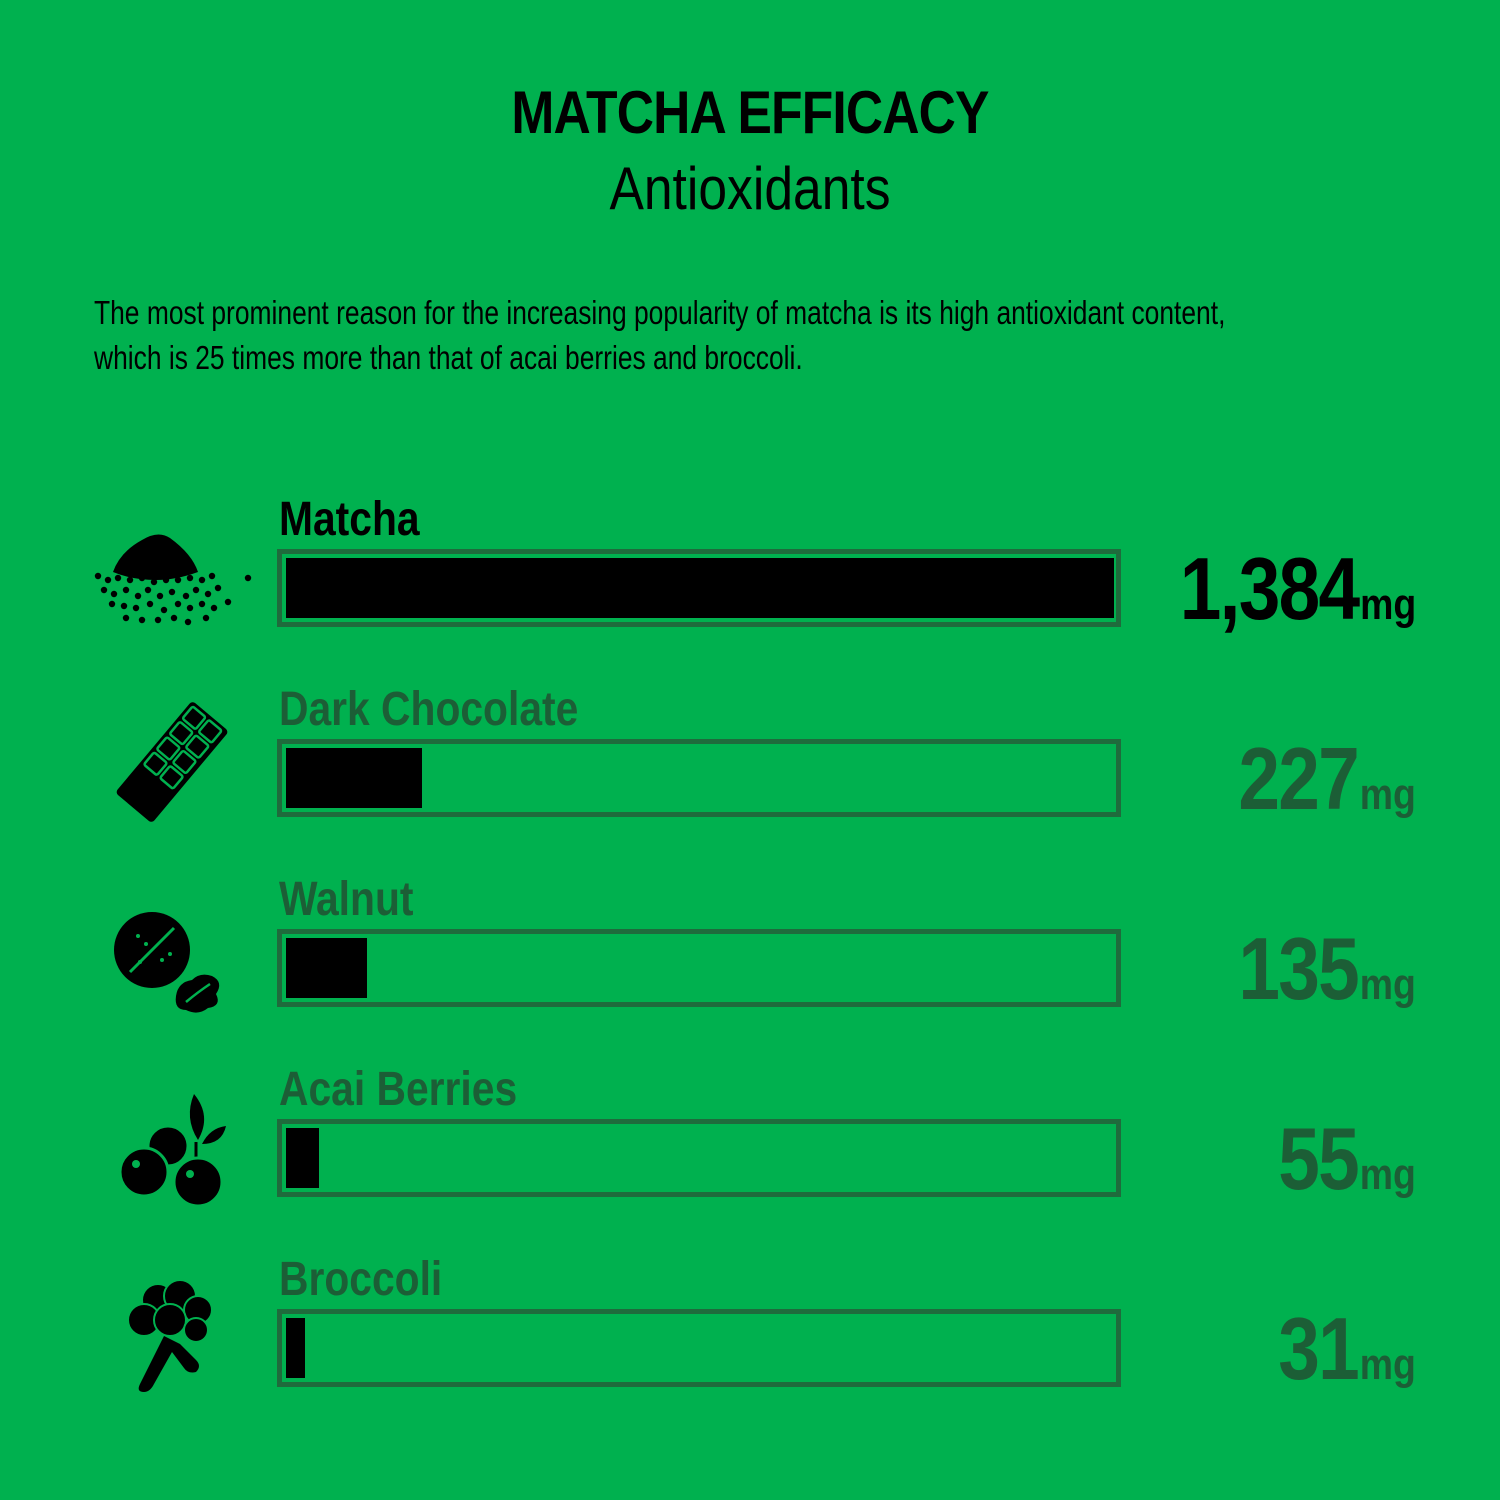 Image resolution: width=1500 pixels, height=1500 pixels. I want to click on value-number: 227, so click(1298, 778).